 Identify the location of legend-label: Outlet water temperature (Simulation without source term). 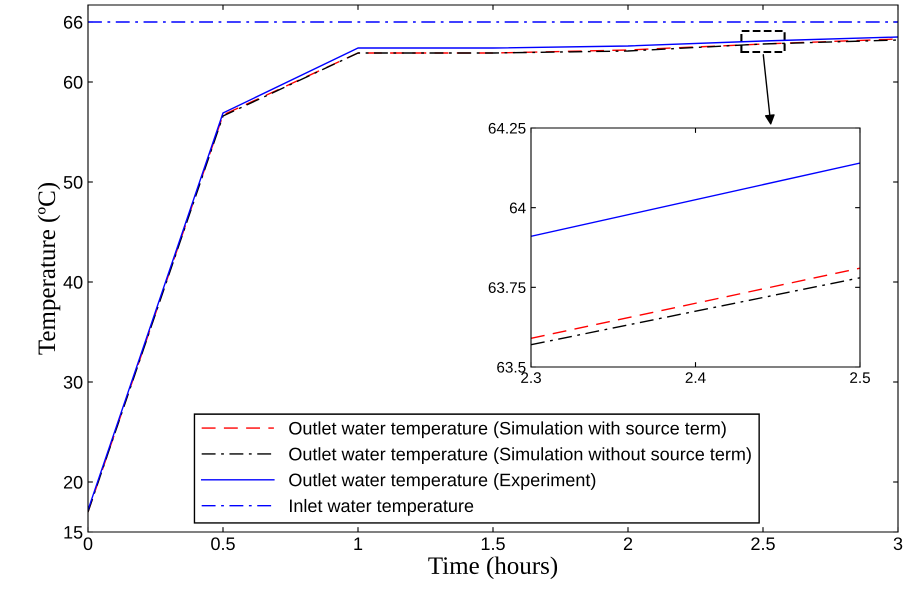
(520, 455).